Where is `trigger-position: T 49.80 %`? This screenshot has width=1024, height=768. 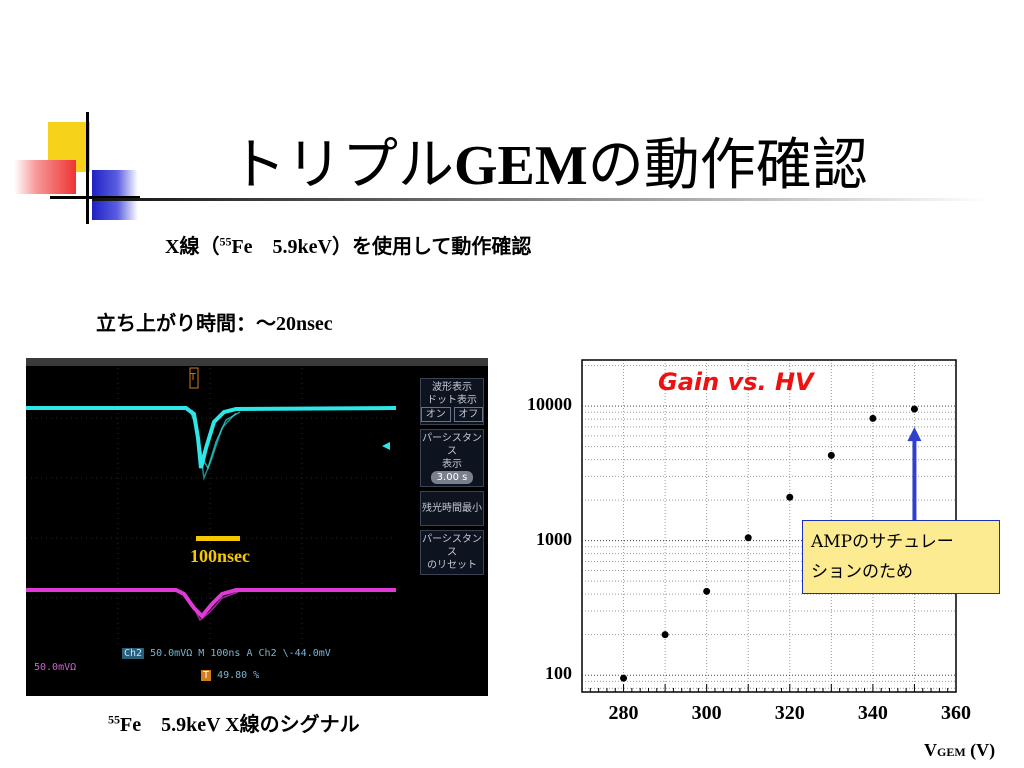 trigger-position: T 49.80 % is located at coordinates (230, 675).